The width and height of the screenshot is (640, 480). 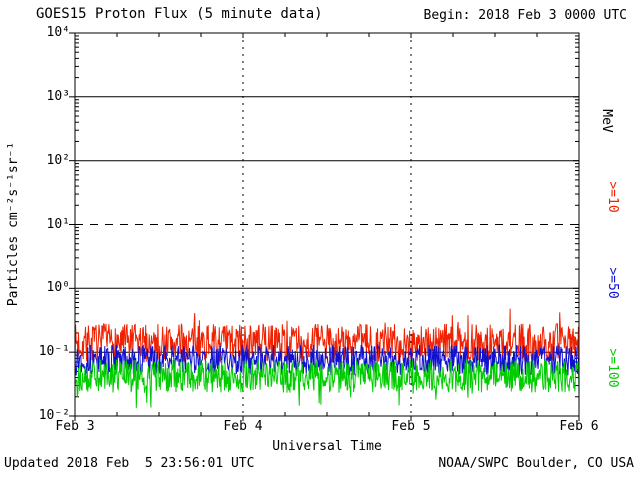 What do you see at coordinates (579, 426) in the screenshot?
I see `x-tick-label: Feb 6` at bounding box center [579, 426].